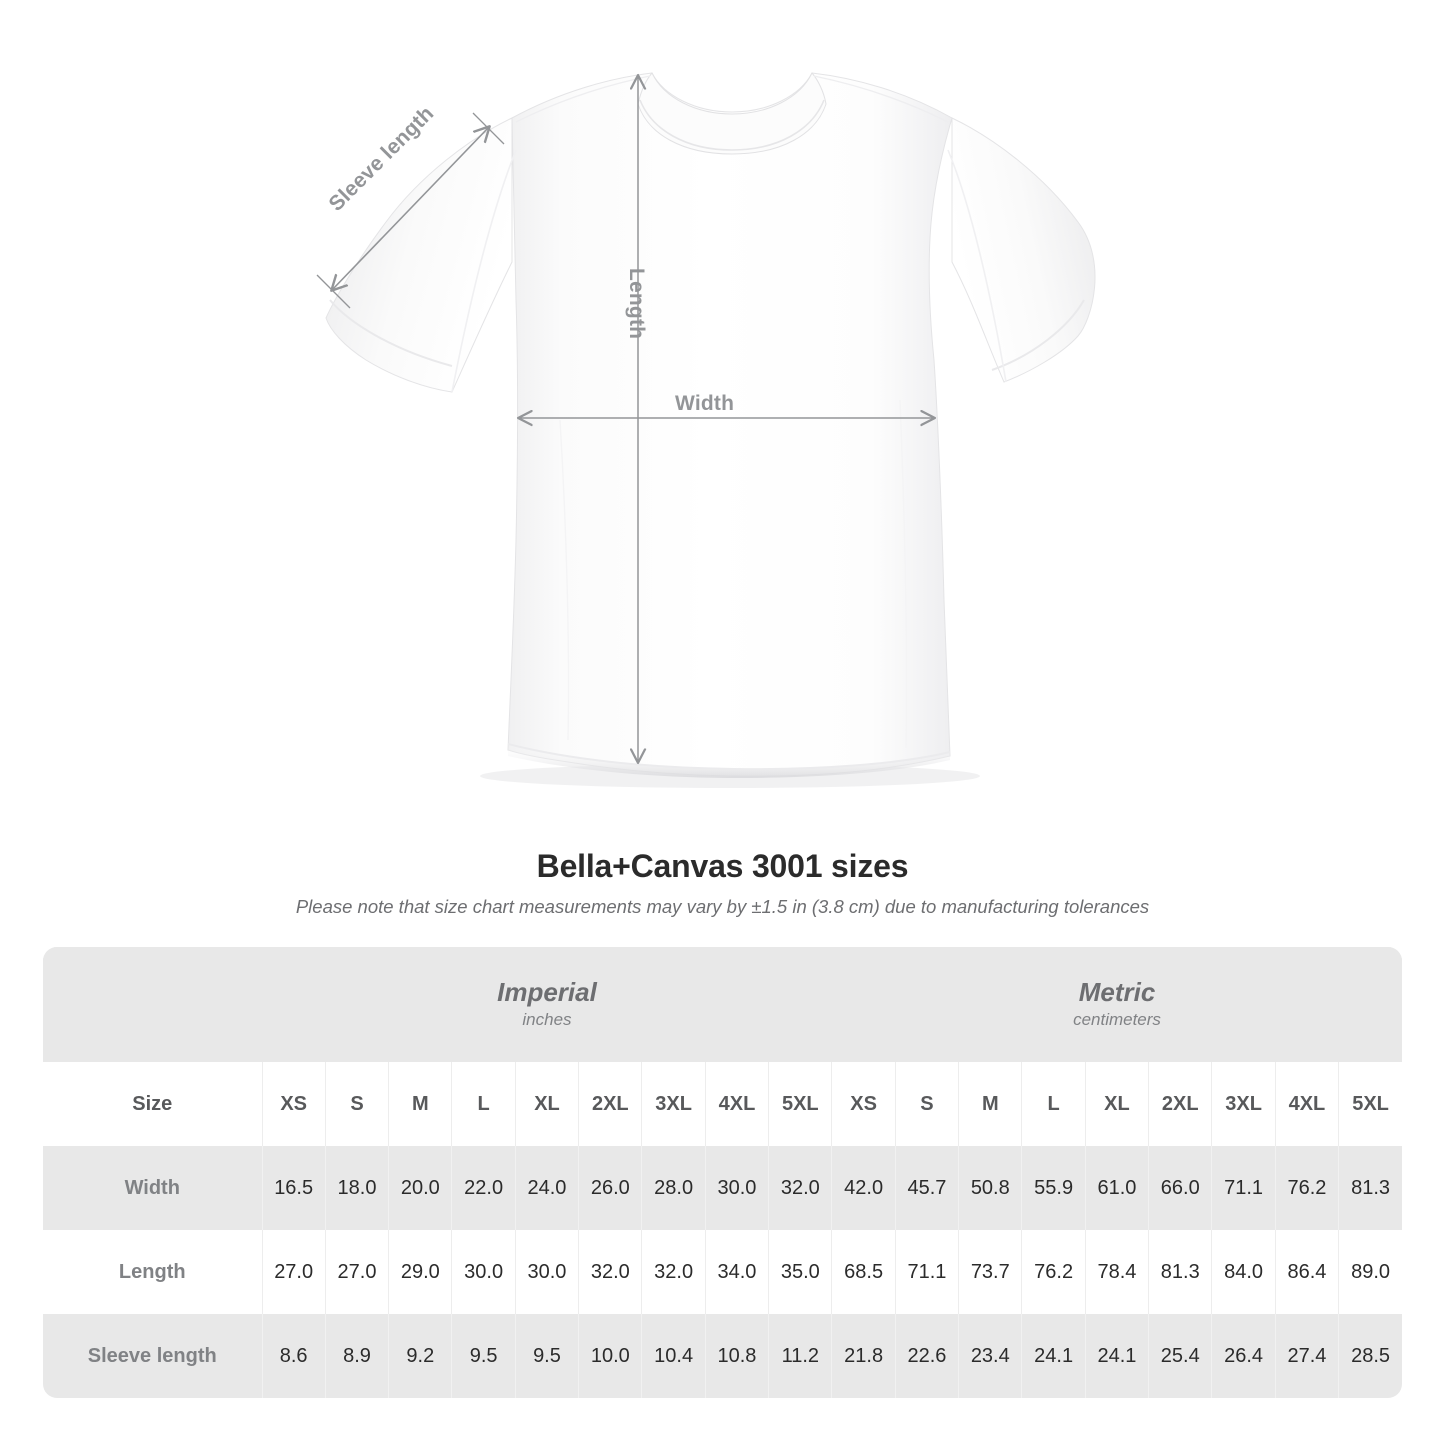 This screenshot has width=1445, height=1445. Describe the element at coordinates (903, 574) in the screenshot. I see `fabric-fold-right` at that location.